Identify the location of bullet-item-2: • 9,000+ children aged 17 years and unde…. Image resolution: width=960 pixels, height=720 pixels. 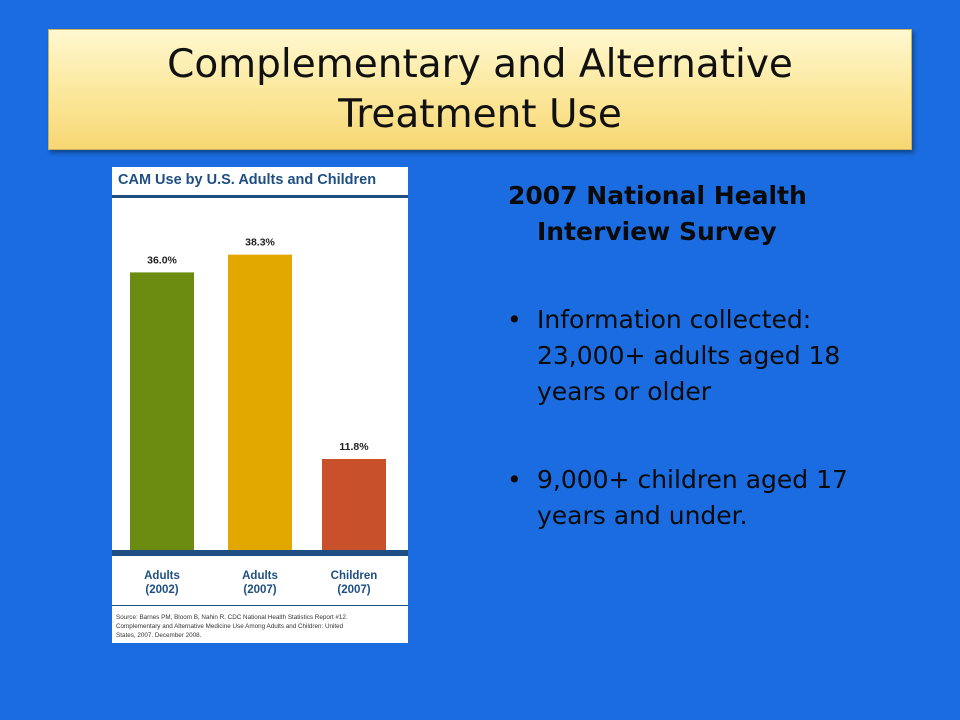
(707, 498).